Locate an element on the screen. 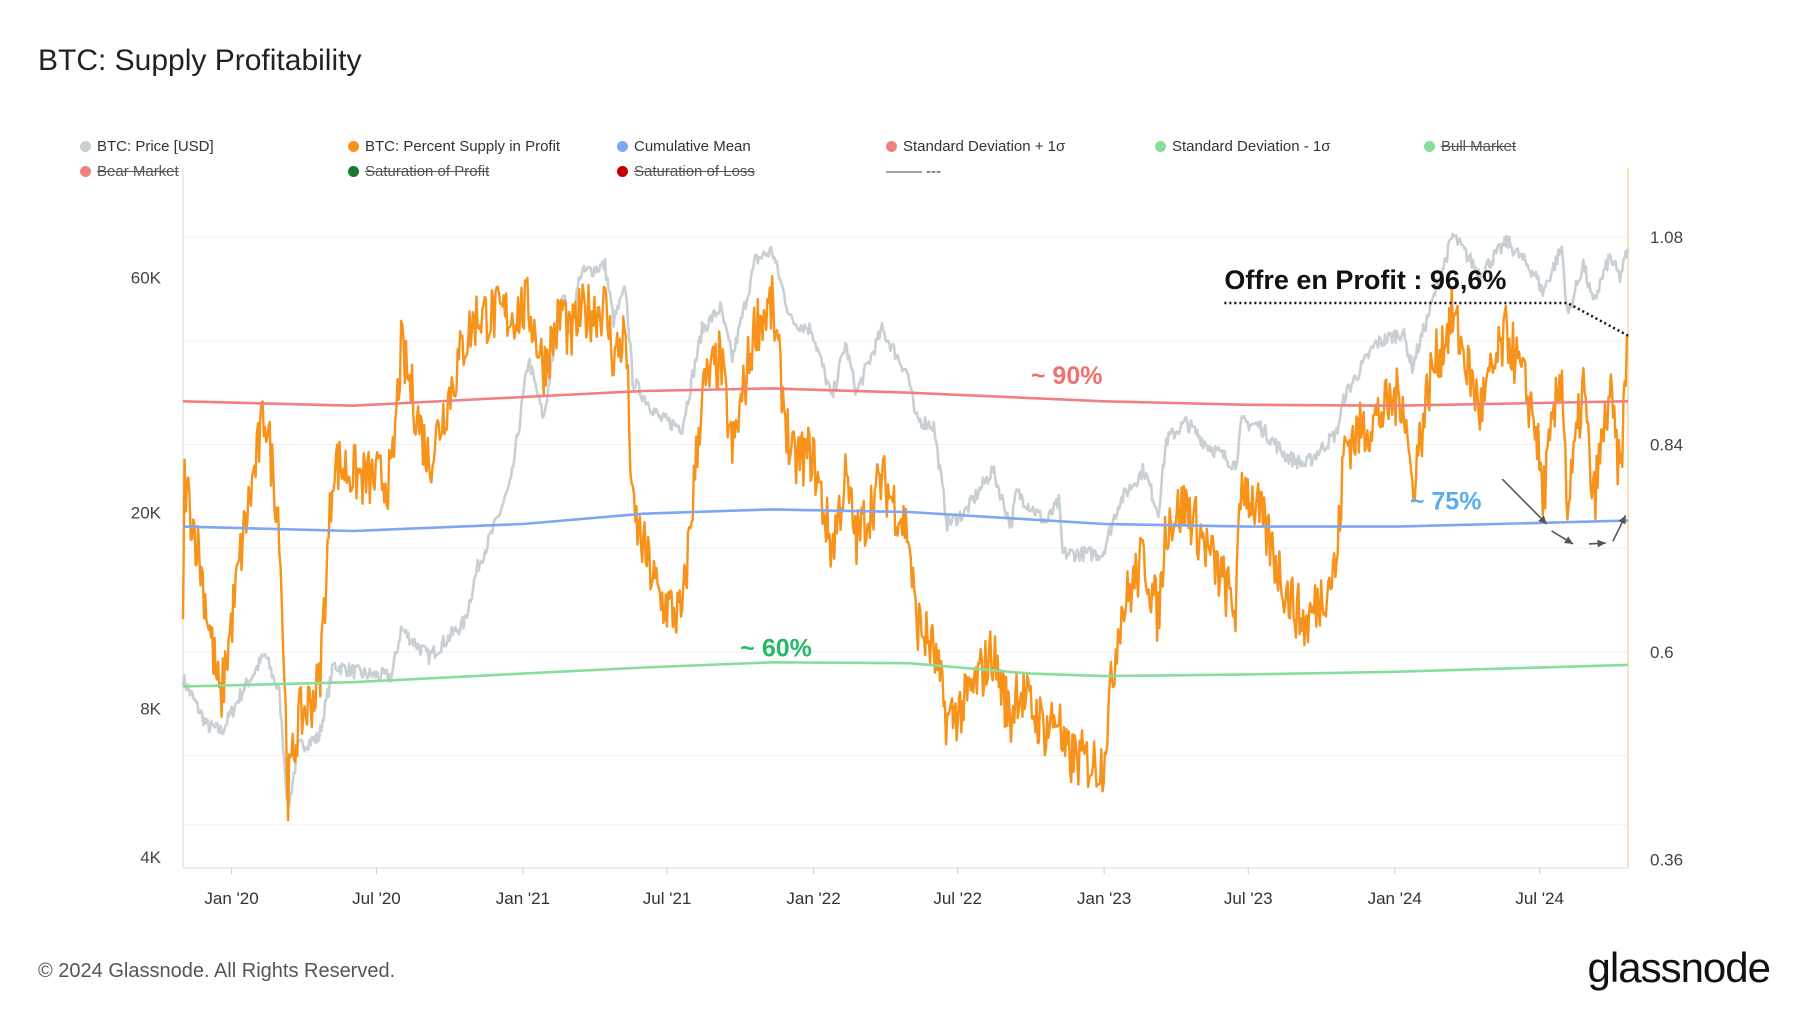 Image resolution: width=1800 pixels, height=1018 pixels. x-axis-tick-label: Jul '21 is located at coordinates (667, 898).